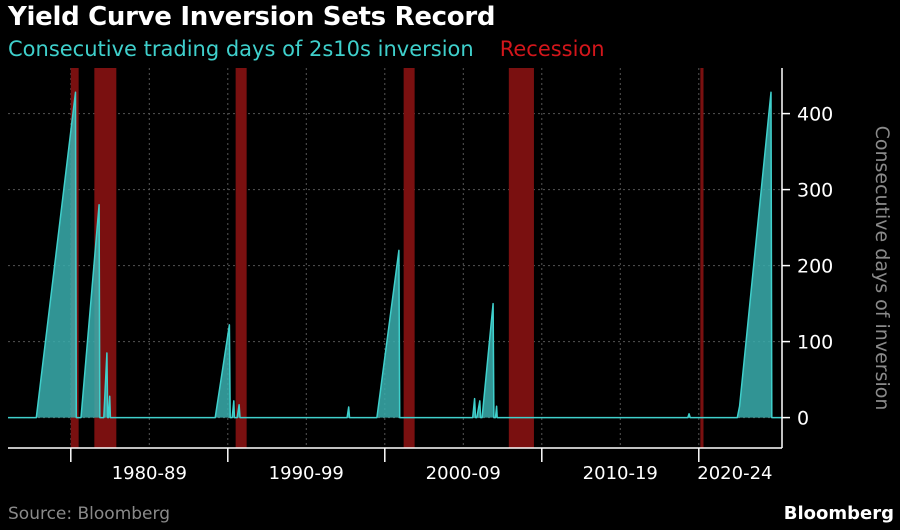  Describe the element at coordinates (803, 419) in the screenshot. I see `y-tick-label: 0` at that location.